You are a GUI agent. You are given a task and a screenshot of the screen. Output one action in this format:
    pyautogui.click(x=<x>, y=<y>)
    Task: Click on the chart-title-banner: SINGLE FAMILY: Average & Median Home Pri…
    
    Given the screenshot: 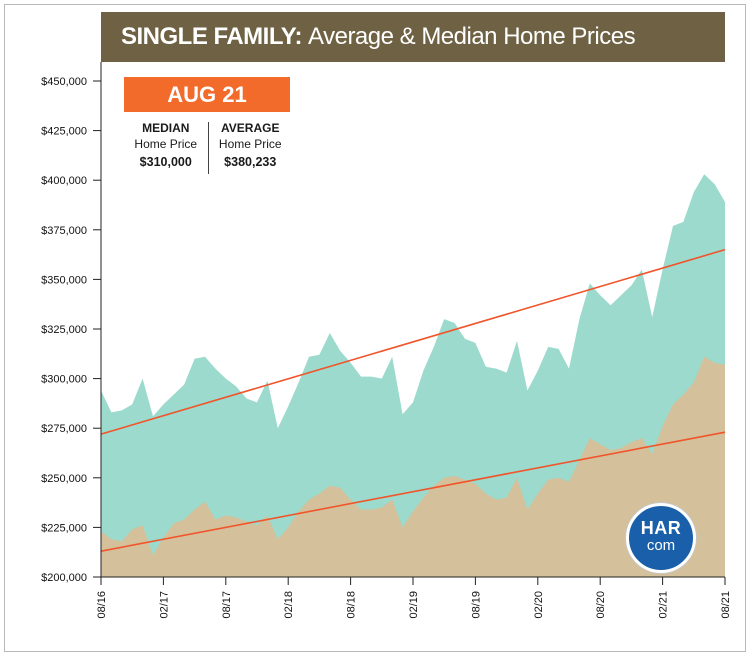 What is the action you would take?
    pyautogui.click(x=413, y=37)
    